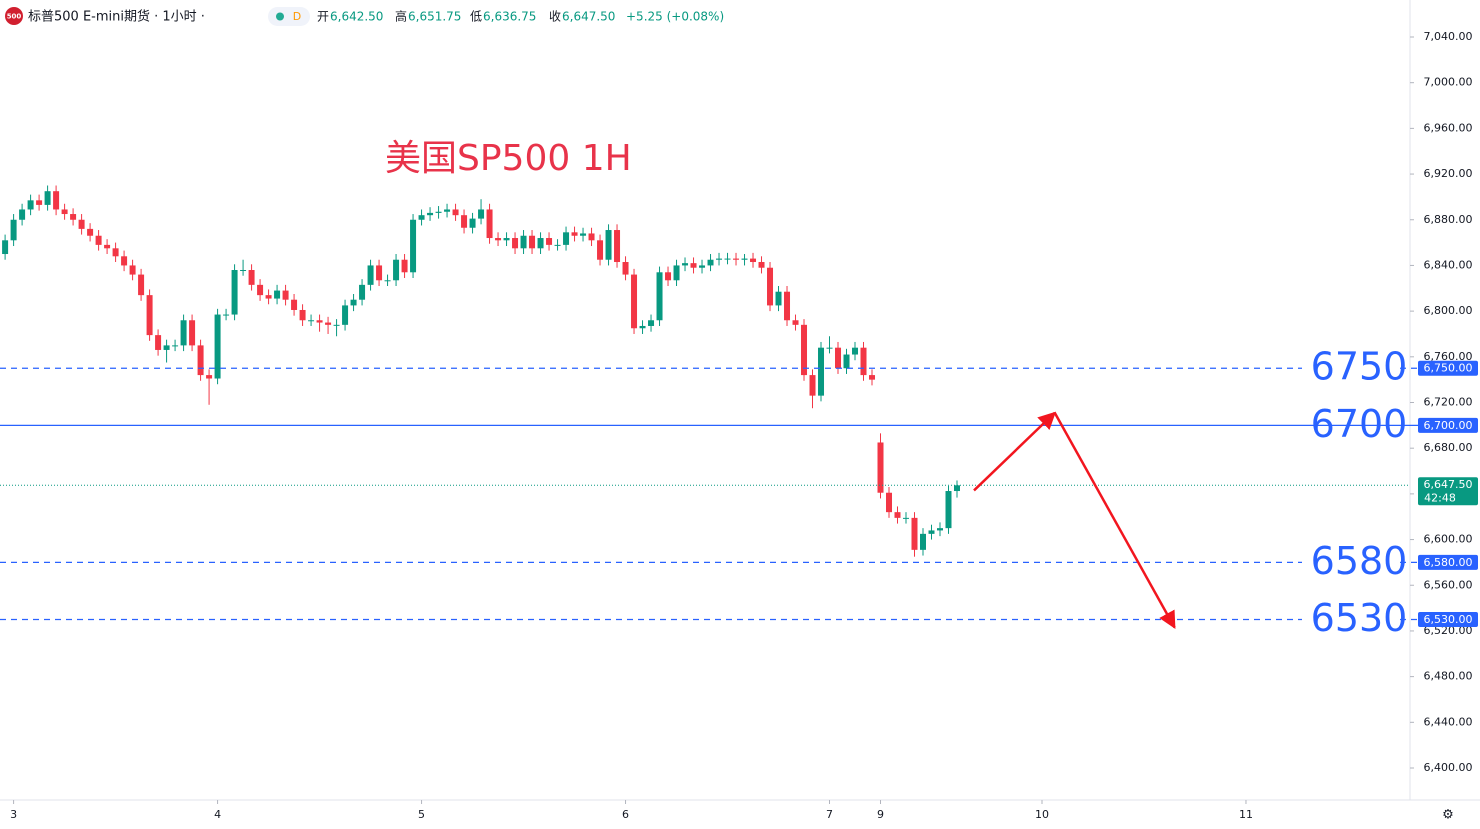 This screenshot has height=829, width=1480. Describe the element at coordinates (1359, 367) in the screenshot. I see `level-big-label: 6750` at that location.